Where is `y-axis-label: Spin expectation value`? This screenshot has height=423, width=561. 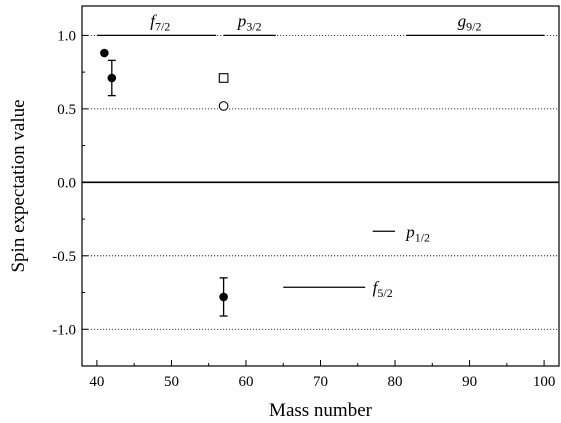 y-axis-label: Spin expectation value is located at coordinates (18, 185).